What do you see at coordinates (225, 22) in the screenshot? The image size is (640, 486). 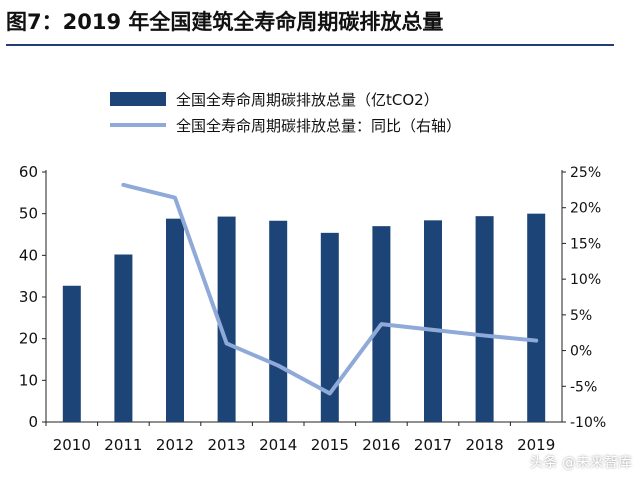 I see `figure-title: 图7：2019 年全国建筑全寿命周期碳排放总量` at bounding box center [225, 22].